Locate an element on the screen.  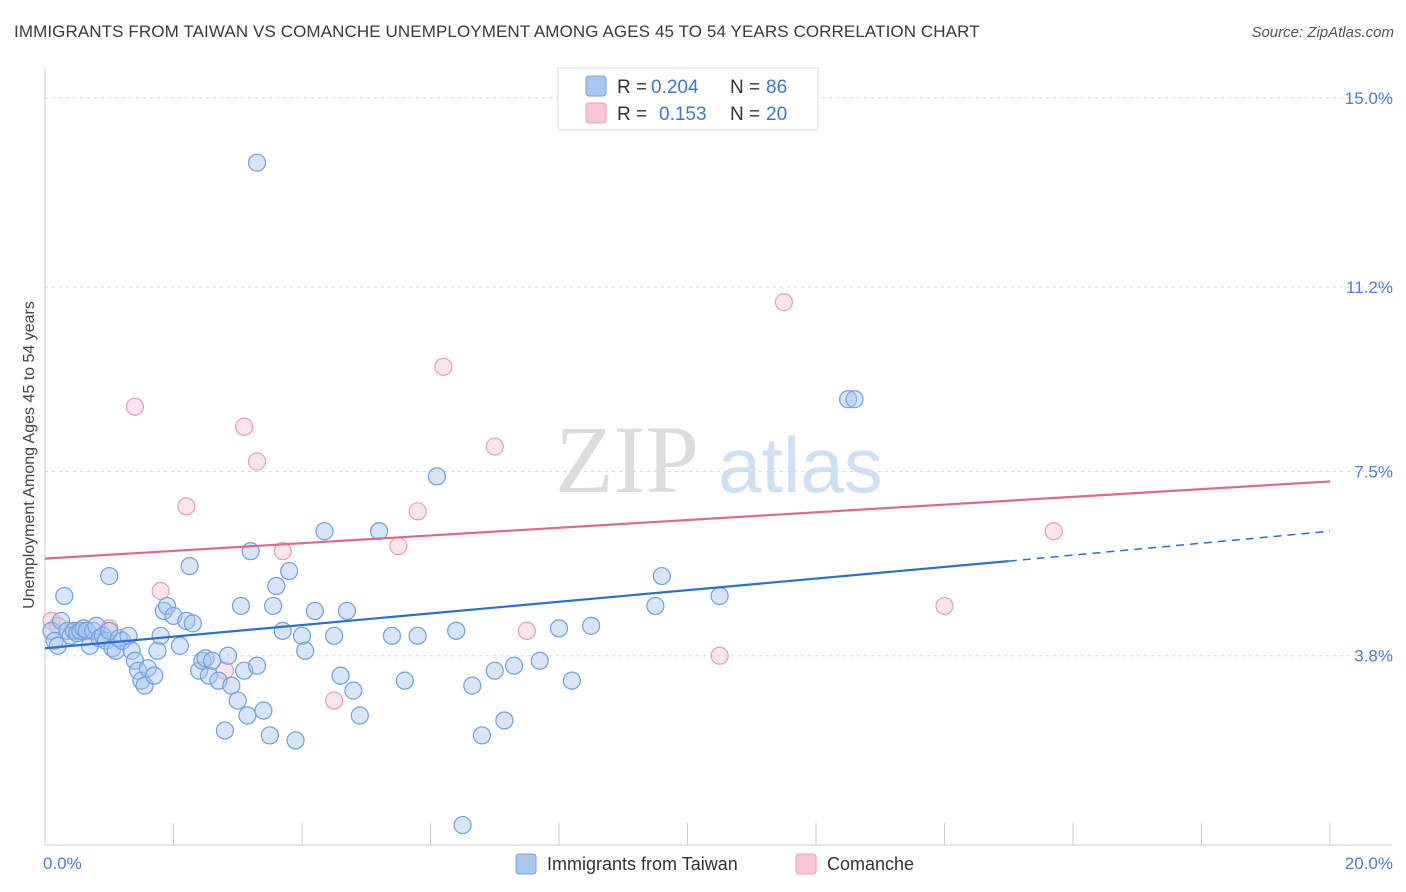
series-legend: Immigrants from Taiwan Comanche is located at coordinates (714, 864).